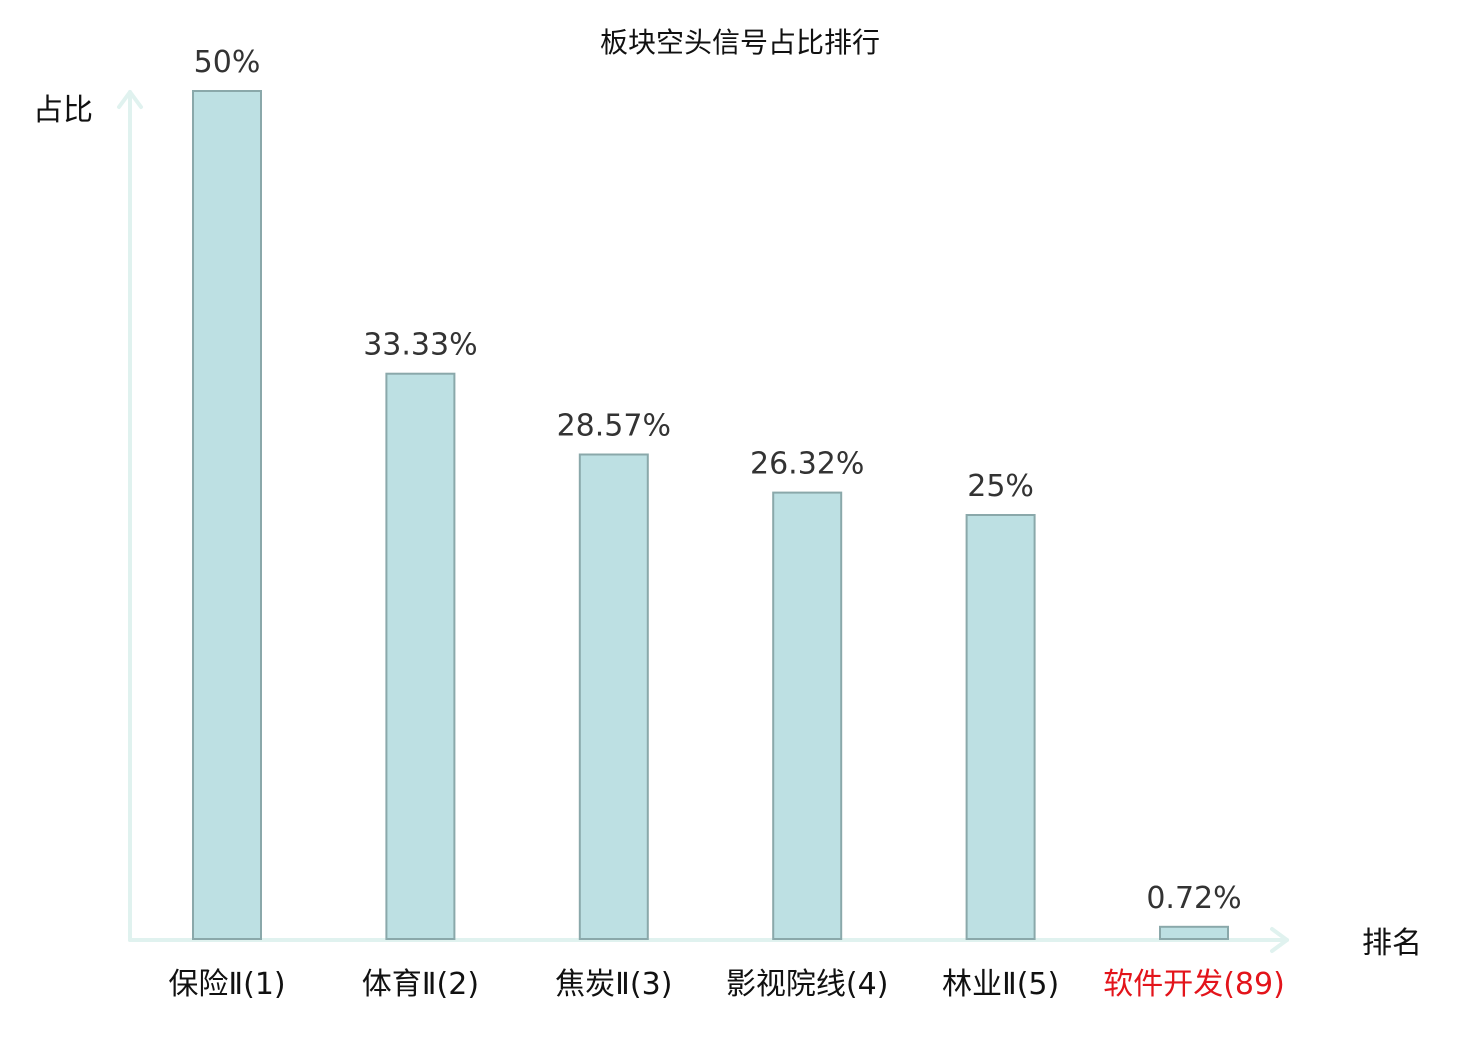 This screenshot has height=1040, width=1480. I want to click on chart-title: 板块空头信号占比排行, so click(740, 42).